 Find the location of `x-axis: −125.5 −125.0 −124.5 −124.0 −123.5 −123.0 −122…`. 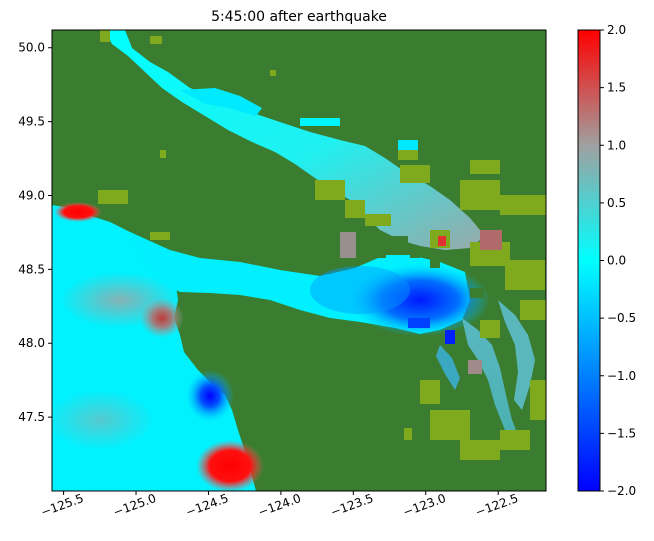

x-axis: −125.5 −125.0 −124.5 −124.0 −123.5 −123.0 −122… is located at coordinates (279, 505).